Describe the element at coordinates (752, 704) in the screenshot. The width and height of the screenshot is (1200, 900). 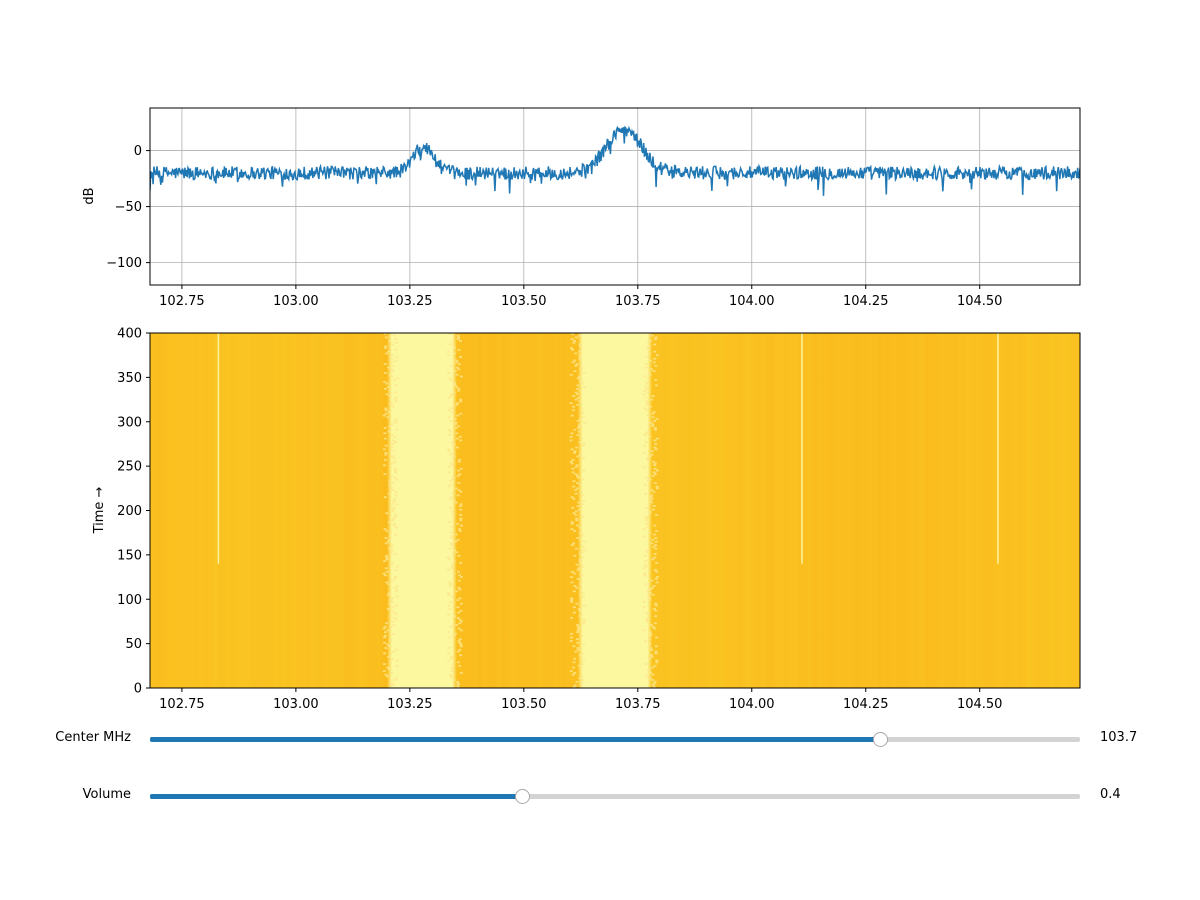
I see `waterfall-x-tick-label: 104.00` at that location.